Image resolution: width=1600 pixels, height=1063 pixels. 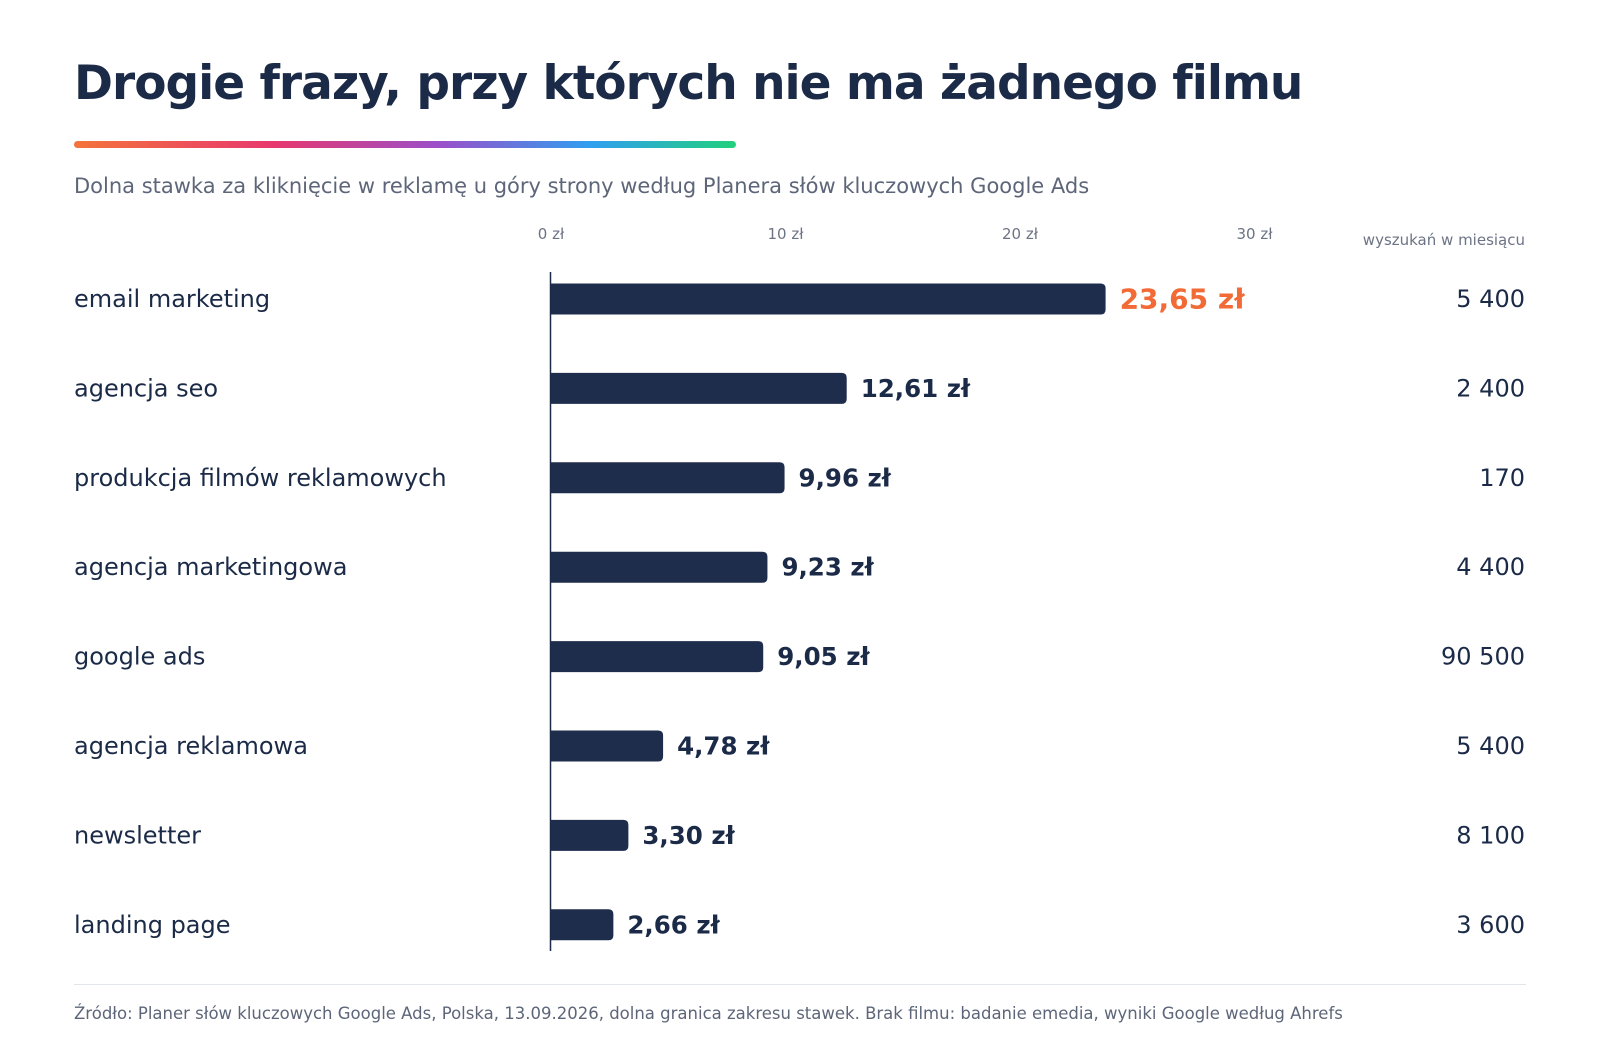 I want to click on category-label: agencja seo, so click(x=146, y=388).